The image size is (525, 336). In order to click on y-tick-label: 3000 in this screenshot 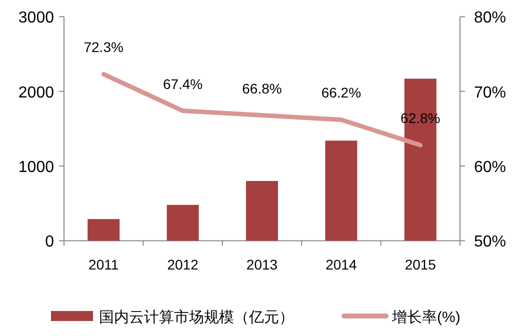, I will do `click(36, 18)`.